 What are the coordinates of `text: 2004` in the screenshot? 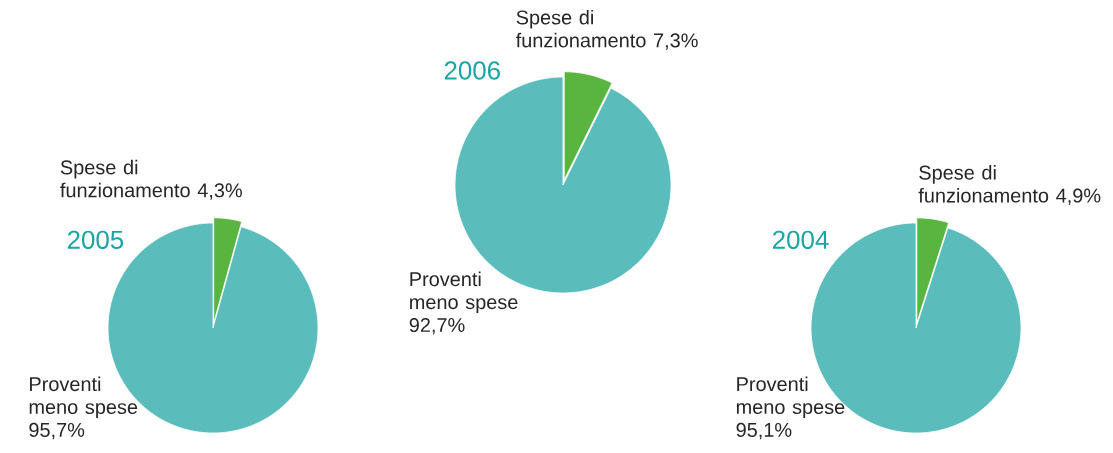 It's located at (800, 239).